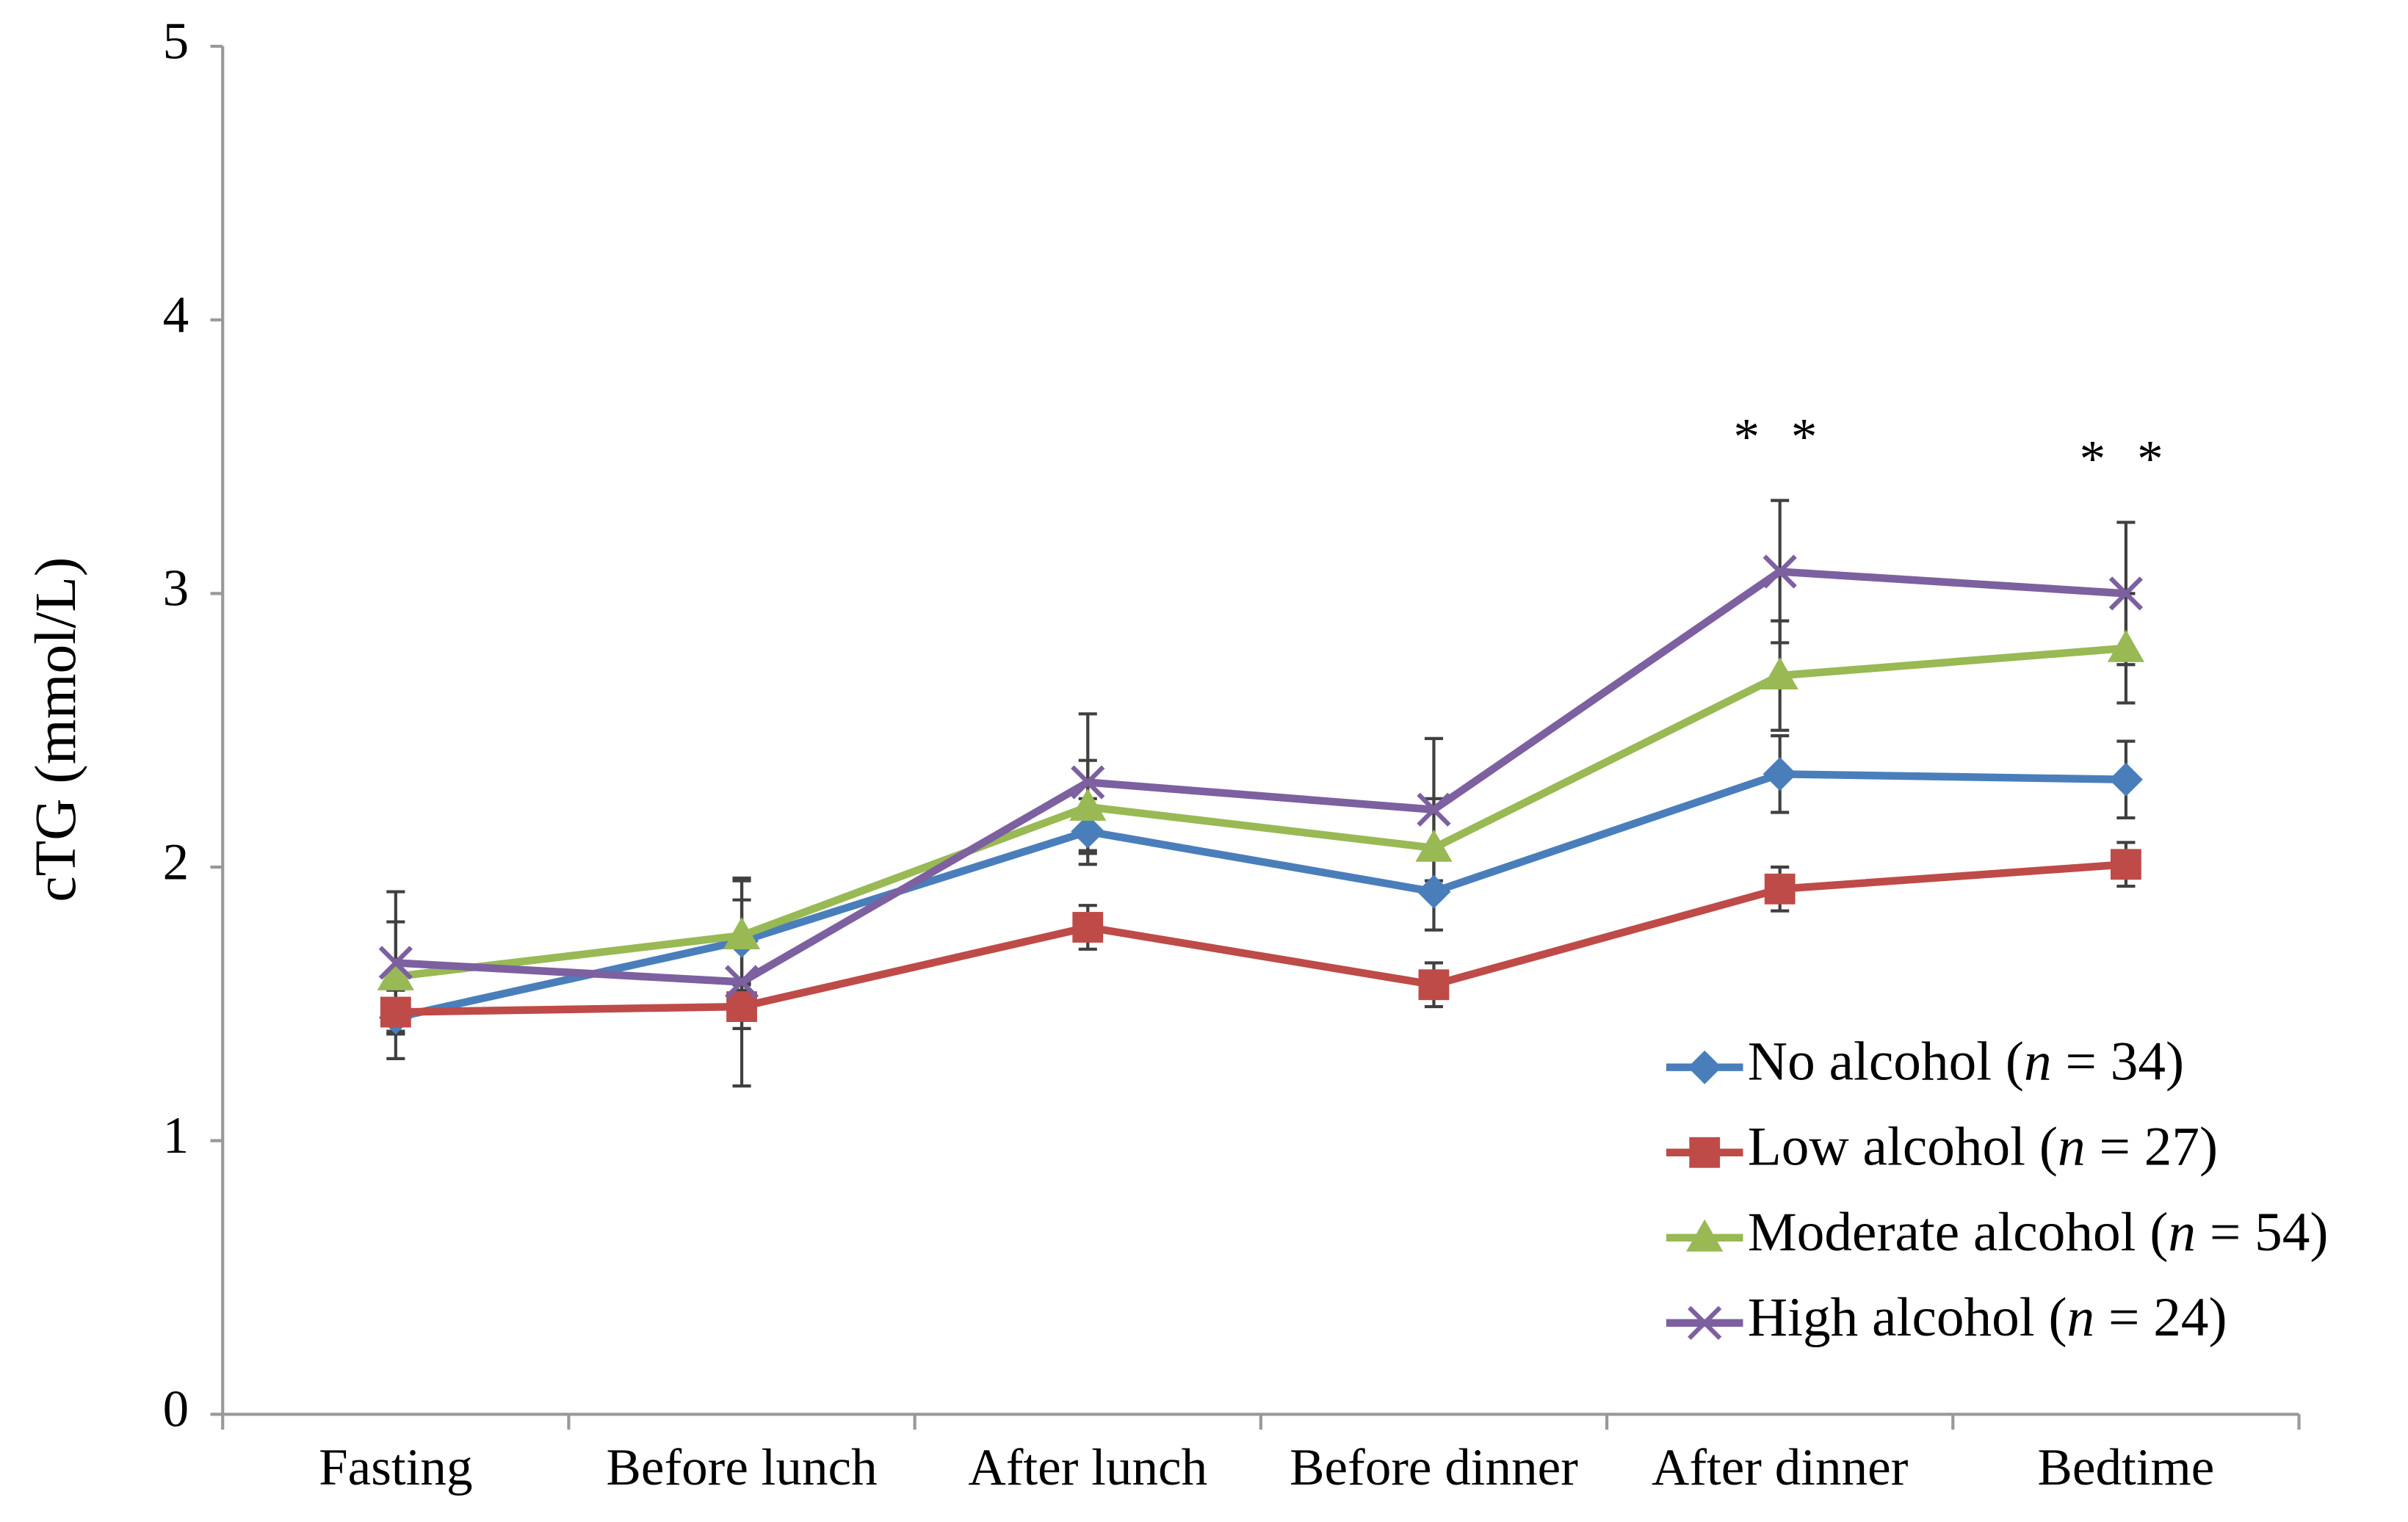  I want to click on y-axis-label: cTG (mmol/L), so click(55, 729).